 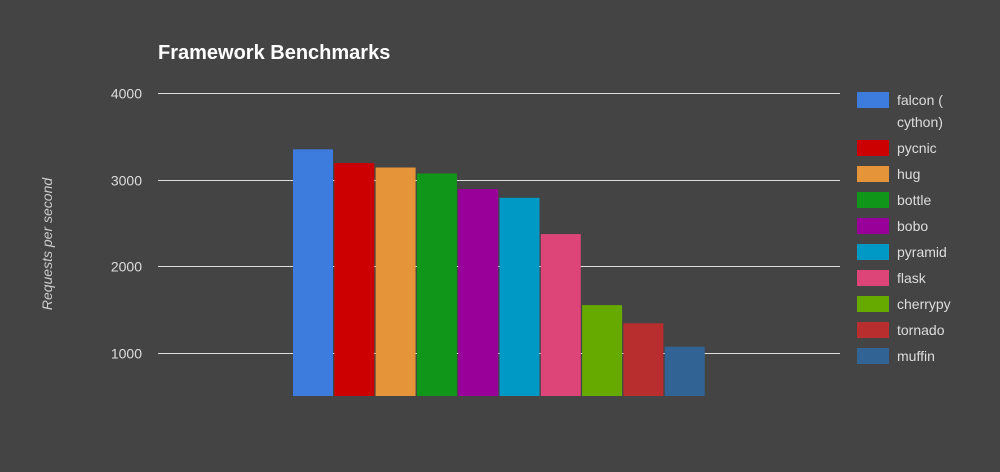 What do you see at coordinates (908, 174) in the screenshot?
I see `legend-label: hug` at bounding box center [908, 174].